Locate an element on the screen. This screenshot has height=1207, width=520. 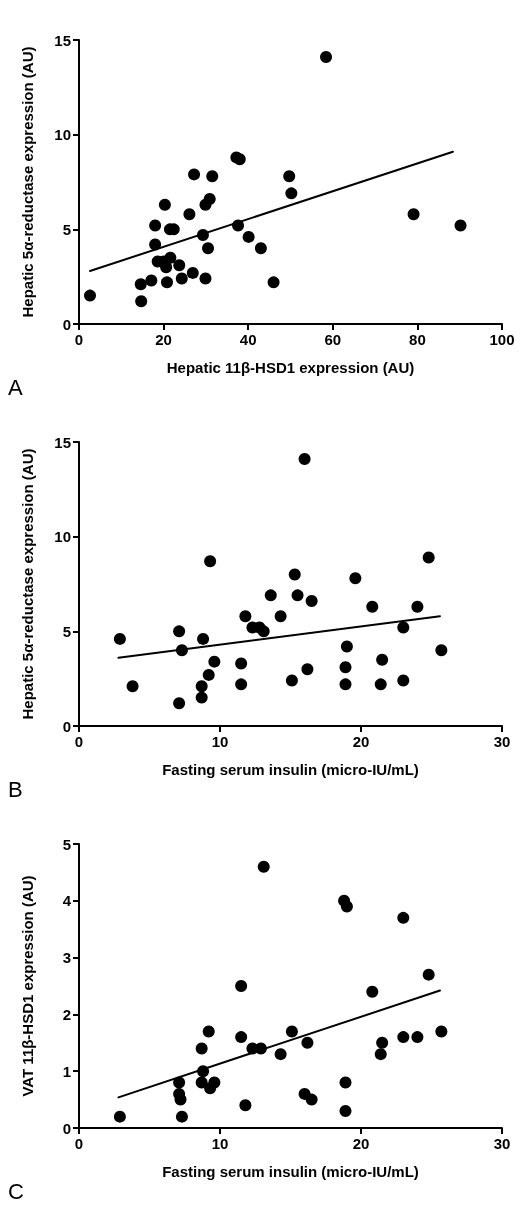
y-axis-title: VAT 11β-HSD1 expression (AU) is located at coordinates (27, 986).